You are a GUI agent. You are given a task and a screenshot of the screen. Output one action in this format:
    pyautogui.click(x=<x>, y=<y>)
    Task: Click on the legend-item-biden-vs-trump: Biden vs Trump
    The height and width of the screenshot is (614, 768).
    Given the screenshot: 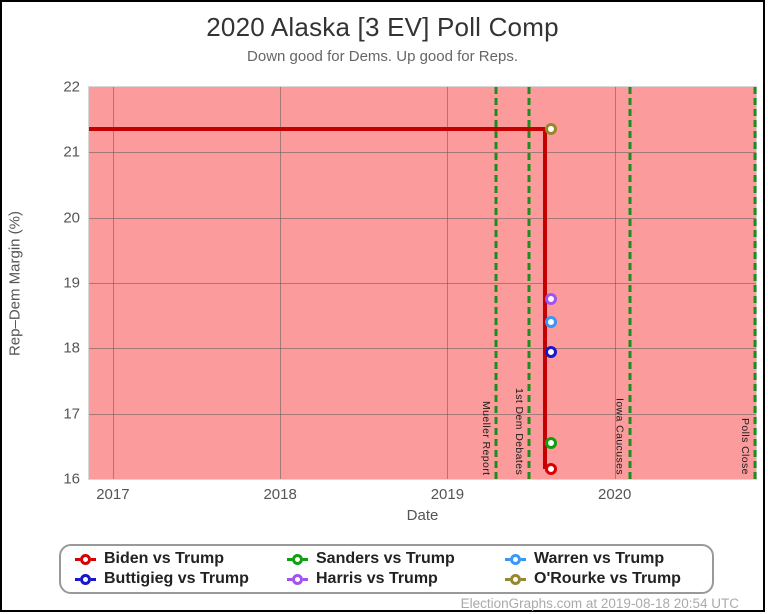 What is the action you would take?
    pyautogui.click(x=181, y=559)
    